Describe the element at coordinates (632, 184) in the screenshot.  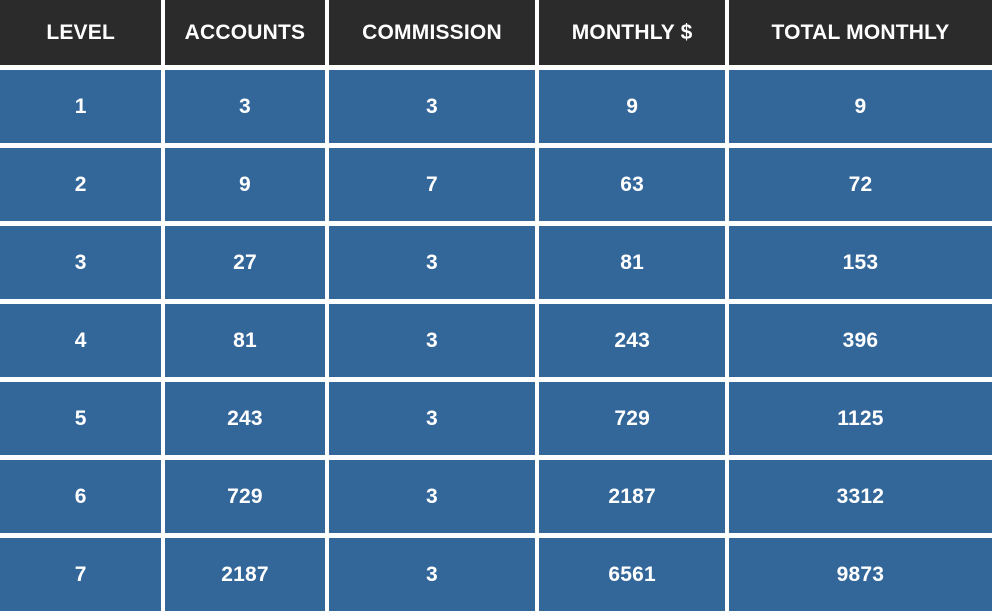
I see `cell-monthly: 63` at that location.